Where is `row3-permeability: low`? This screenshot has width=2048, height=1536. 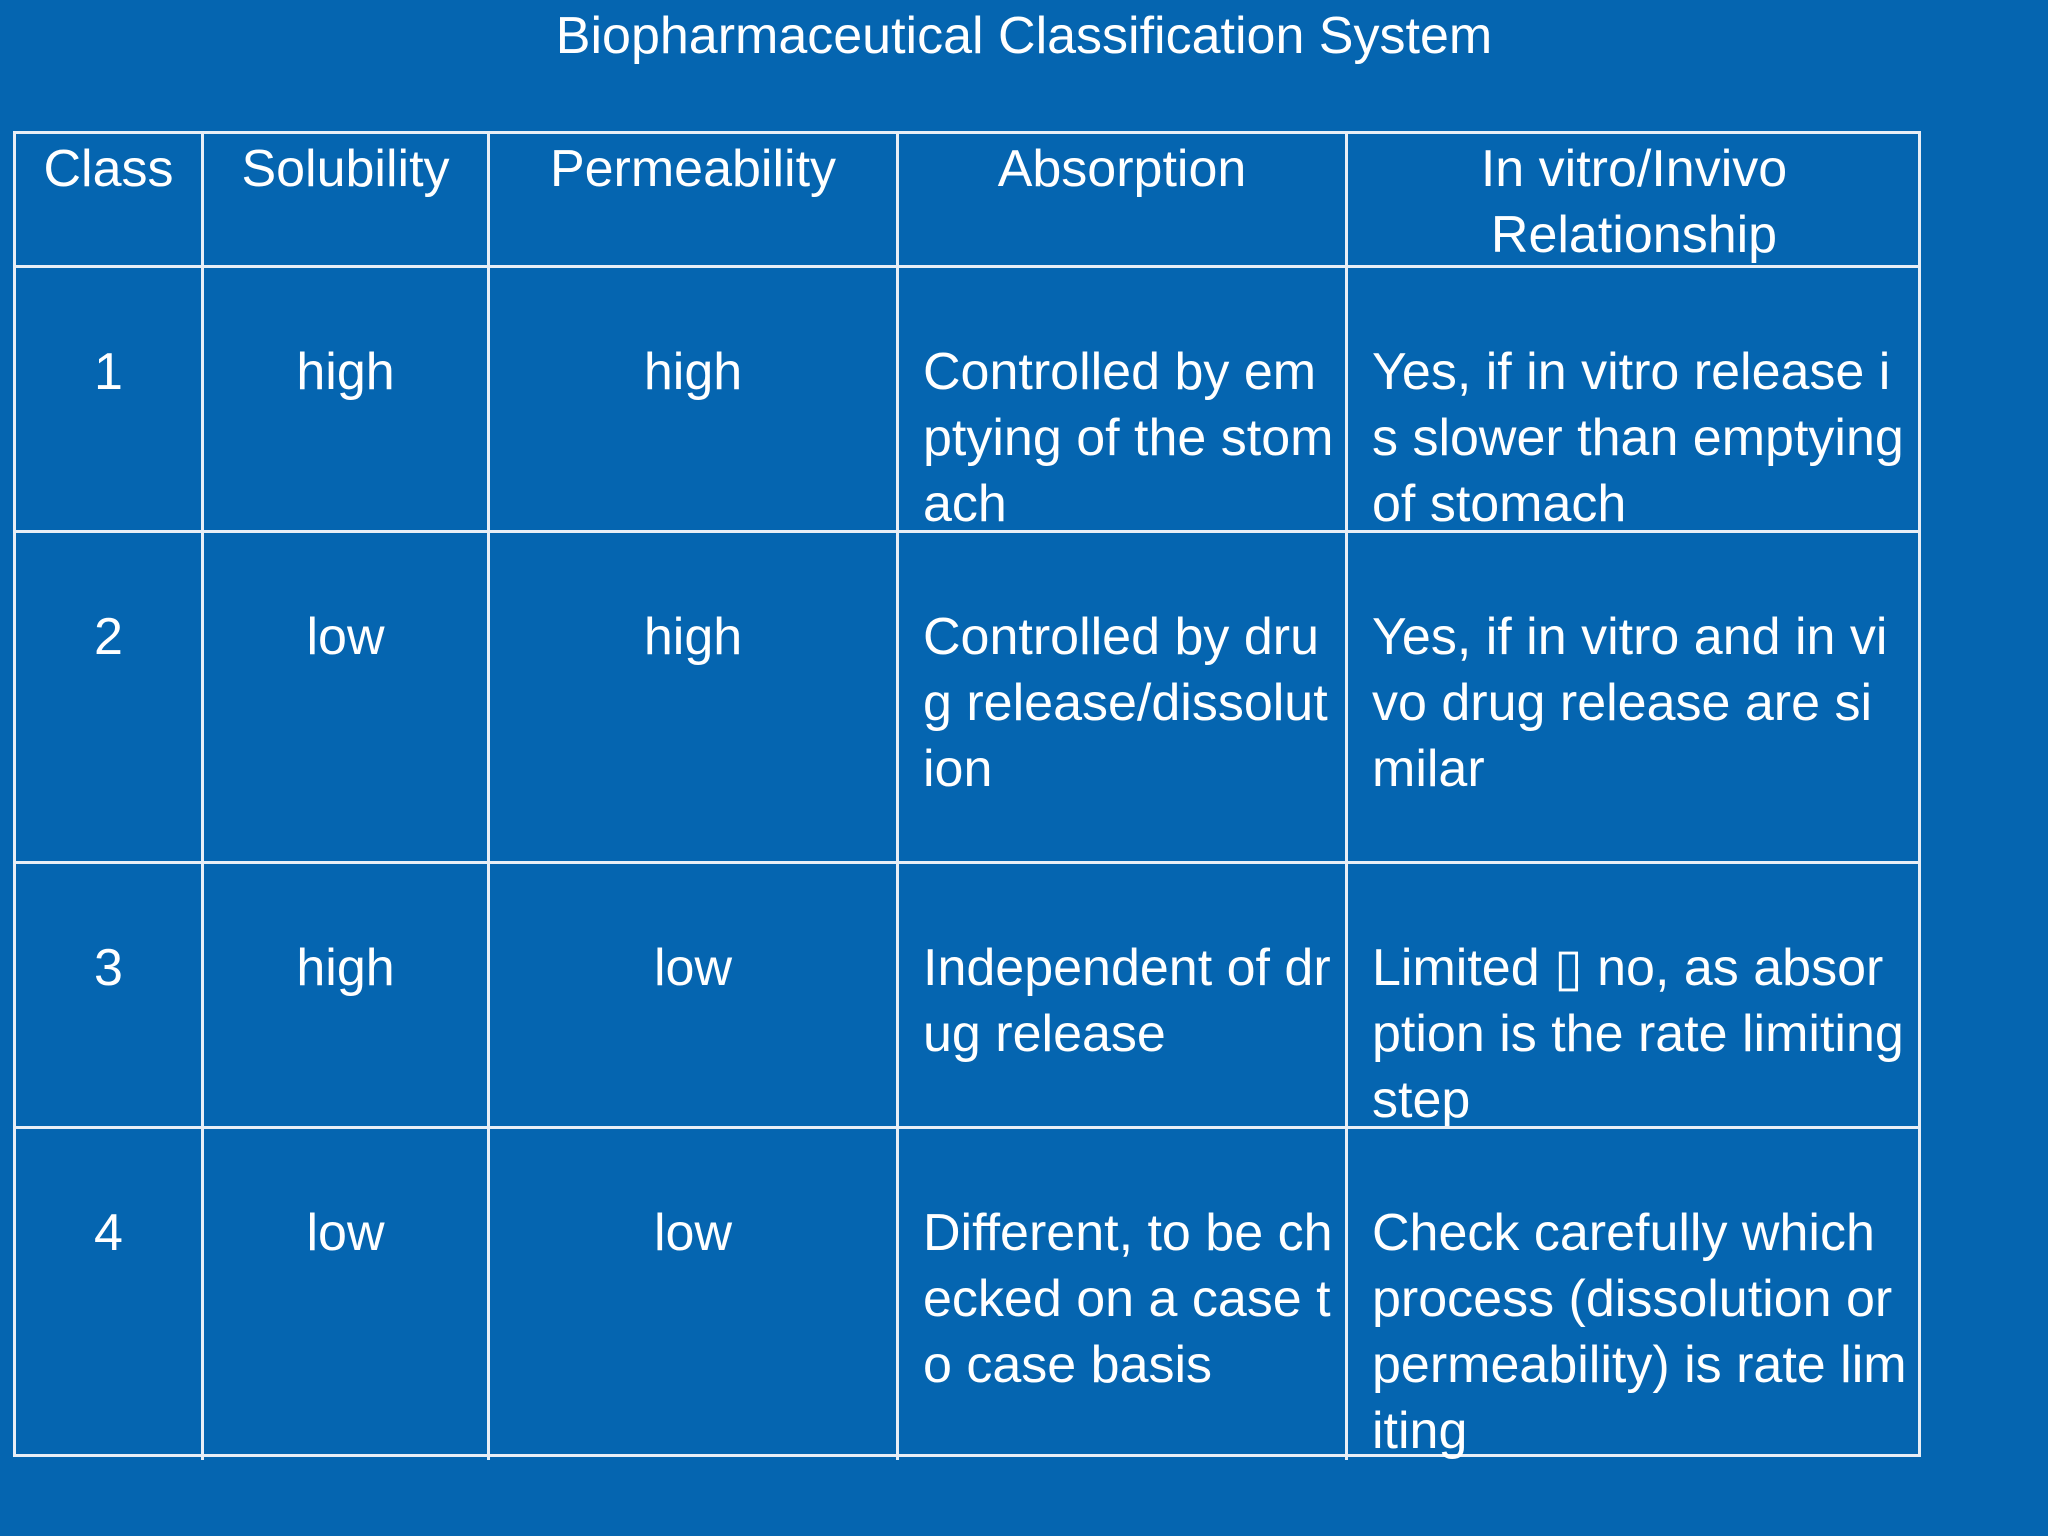
row3-permeability: low is located at coordinates (694, 996).